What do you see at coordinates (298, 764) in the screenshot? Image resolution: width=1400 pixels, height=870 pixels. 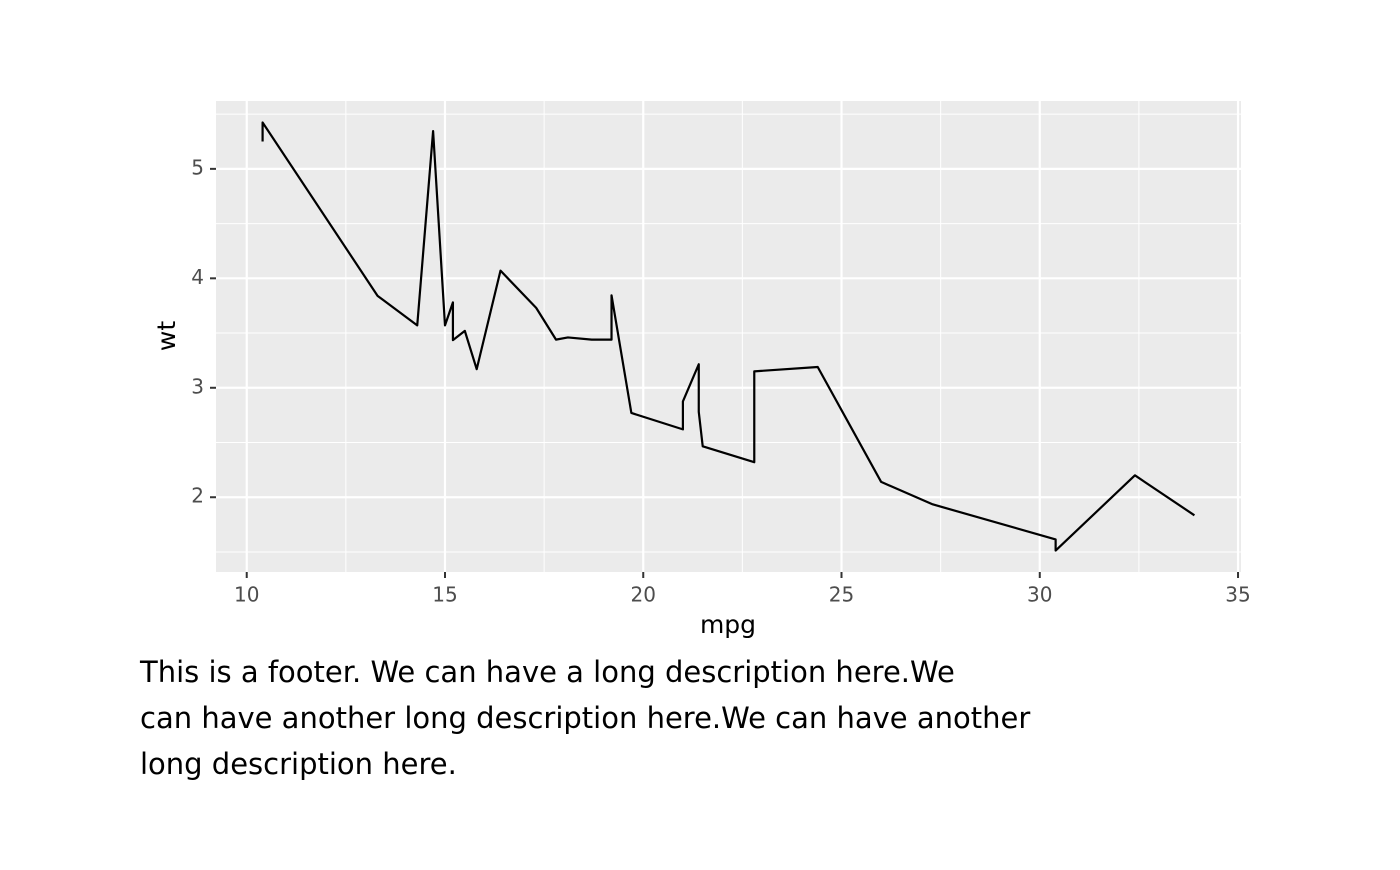 I see `footer-line: long description here.` at bounding box center [298, 764].